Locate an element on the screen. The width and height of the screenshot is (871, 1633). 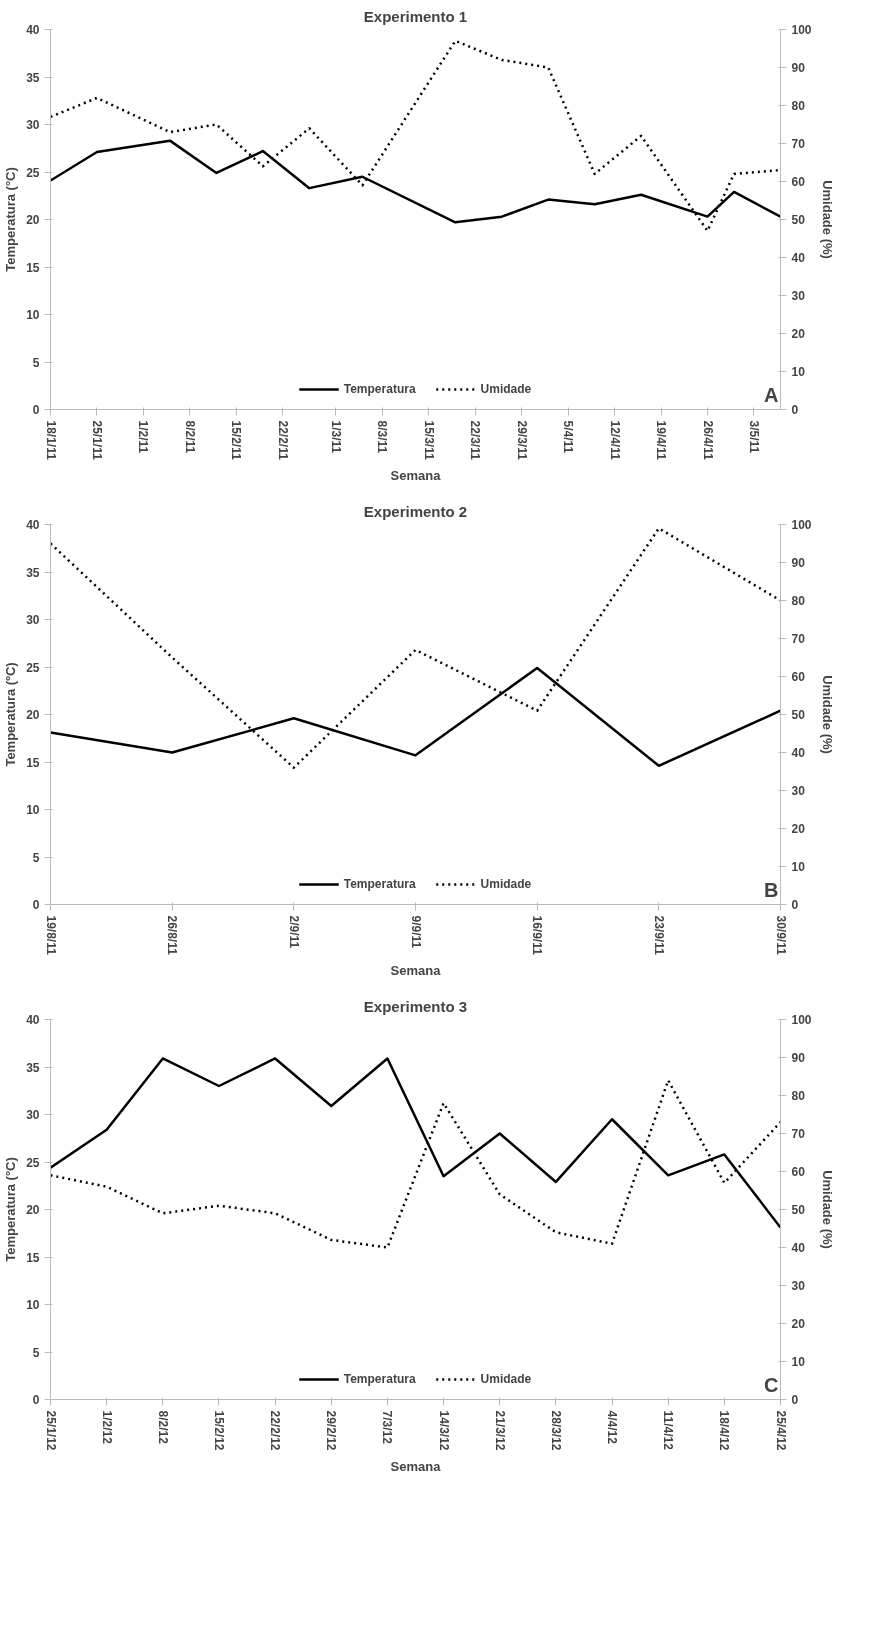
chart-title: Experimento 3 is located at coordinates (415, 1006).